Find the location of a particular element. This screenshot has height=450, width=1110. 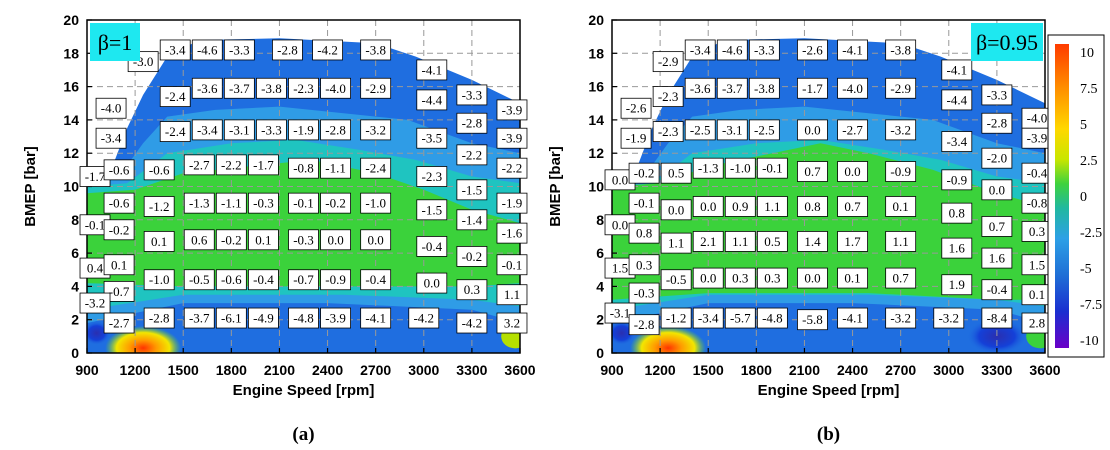

colorbar-tick-label: 5 is located at coordinates (1083, 125).